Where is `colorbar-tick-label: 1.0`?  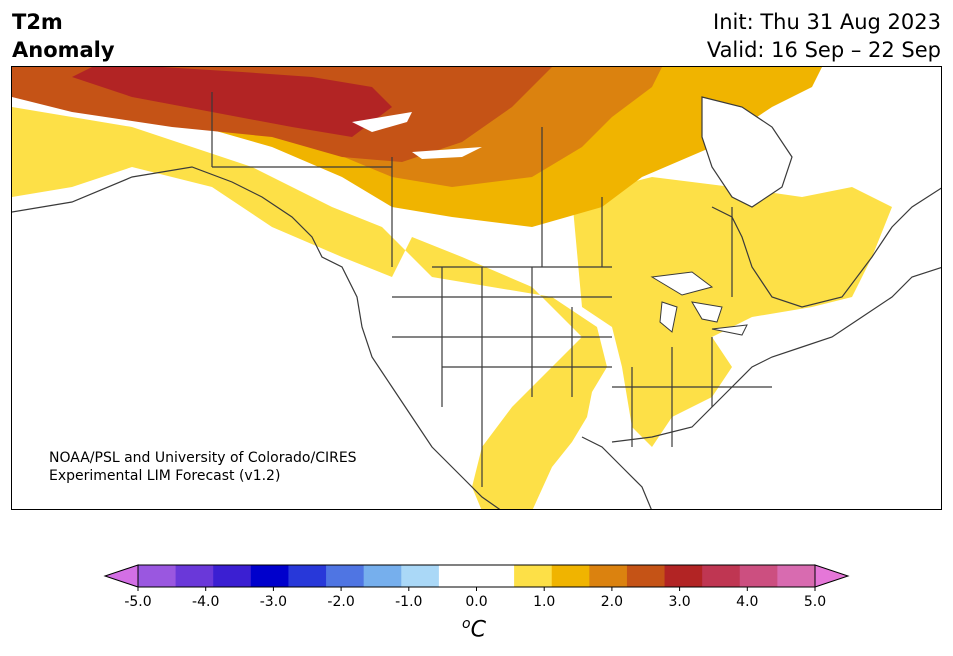
colorbar-tick-label: 1.0 is located at coordinates (544, 602).